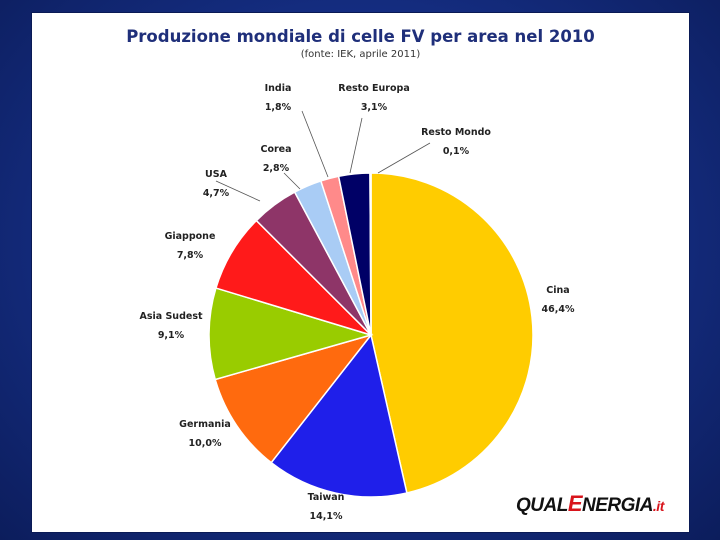  What do you see at coordinates (456, 151) in the screenshot?
I see `slice-value-resto-mondo: 0,1%` at bounding box center [456, 151].